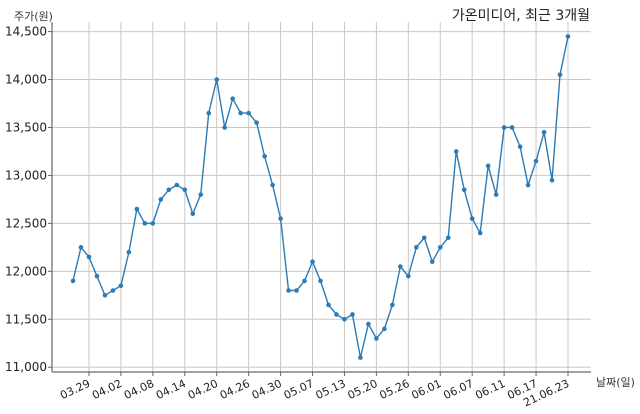 The image size is (640, 414). I want to click on x-tick-label: 03.29, so click(75, 389).